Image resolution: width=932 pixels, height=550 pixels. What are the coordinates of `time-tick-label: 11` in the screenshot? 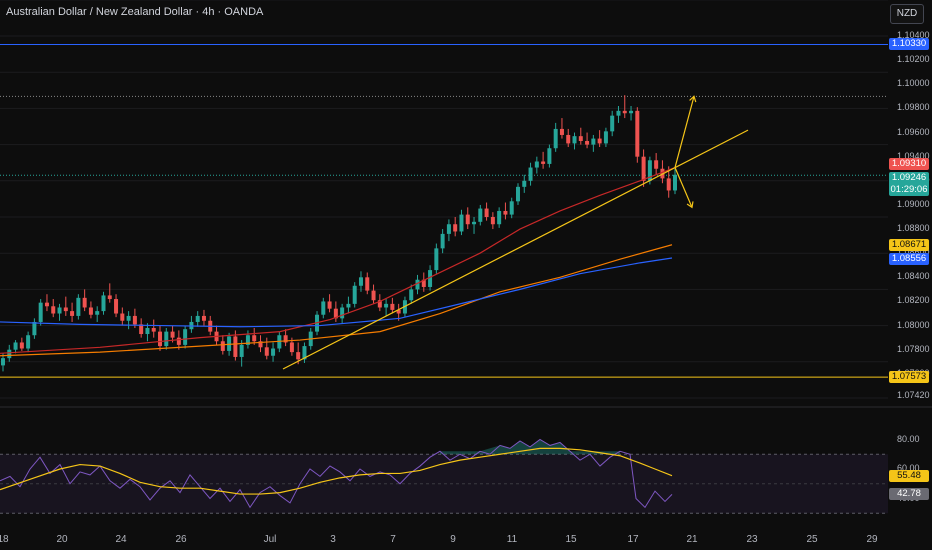 It's located at (512, 539).